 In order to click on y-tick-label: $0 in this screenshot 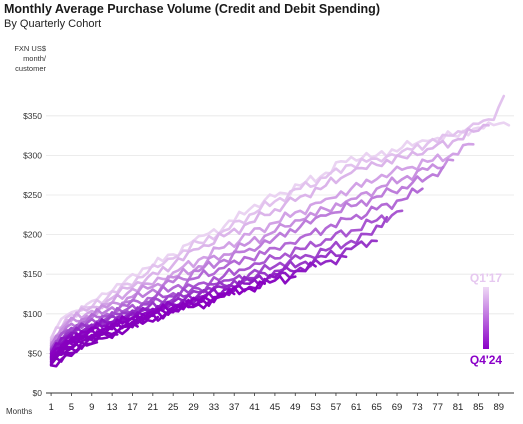, I will do `click(38, 393)`.